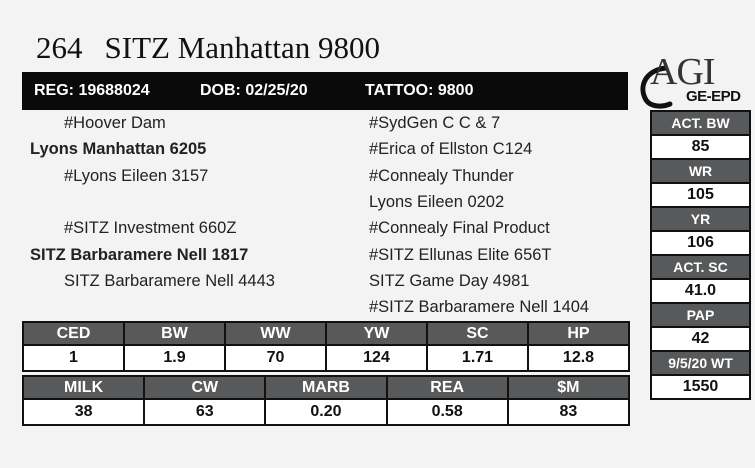 Image resolution: width=755 pixels, height=468 pixels. I want to click on act-sc-label: ACT. SC, so click(700, 267).